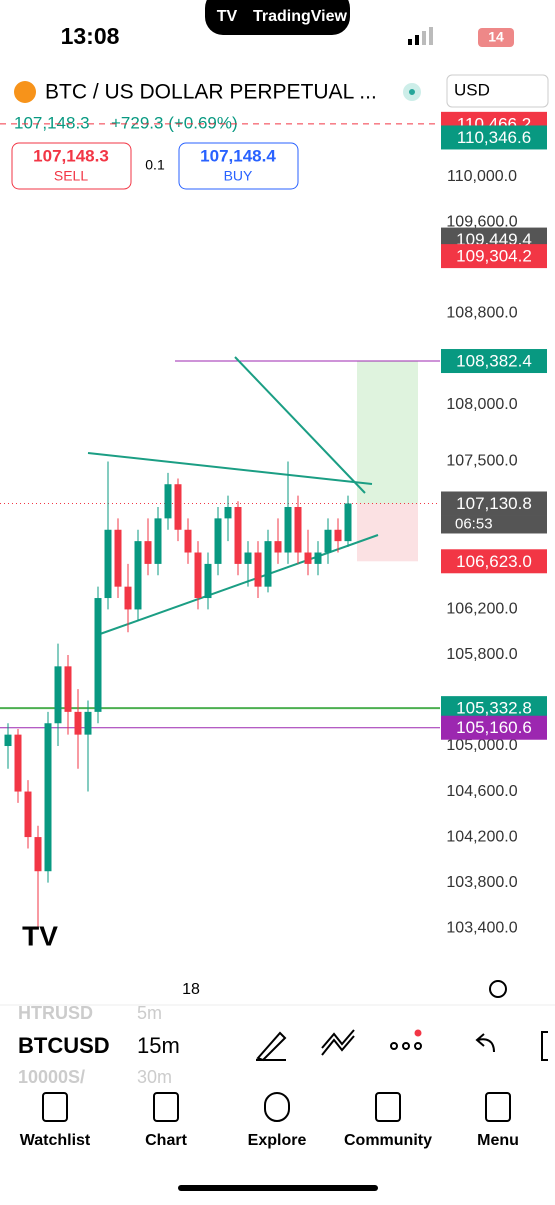  What do you see at coordinates (387, 532) in the screenshot?
I see `stop-zone` at bounding box center [387, 532].